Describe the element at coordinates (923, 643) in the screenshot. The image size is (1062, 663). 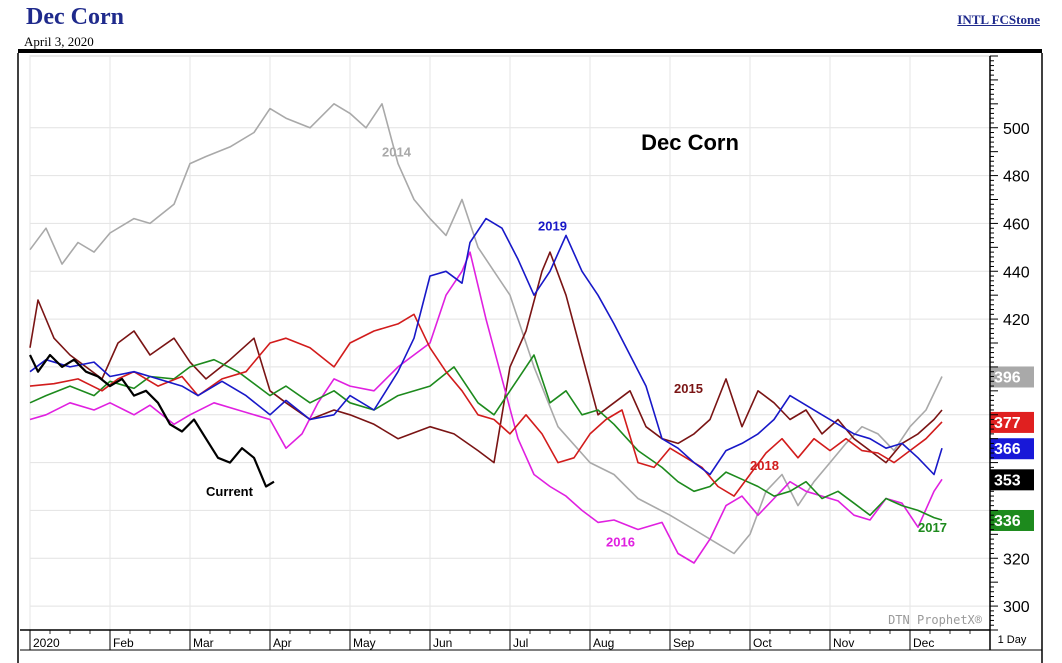
I see `x-tick-label: Dec` at that location.